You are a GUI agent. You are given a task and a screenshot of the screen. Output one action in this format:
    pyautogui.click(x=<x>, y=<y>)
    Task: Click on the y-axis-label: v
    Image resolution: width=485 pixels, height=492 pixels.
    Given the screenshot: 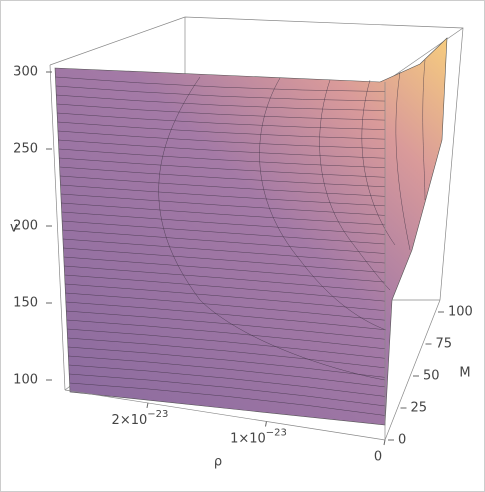 What is the action you would take?
    pyautogui.click(x=14, y=228)
    